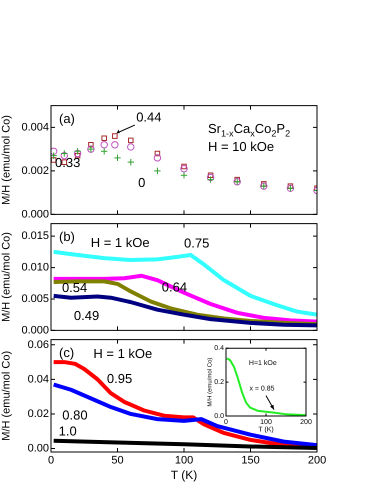 This screenshot has height=484, width=374. Describe the element at coordinates (75, 287) in the screenshot. I see `series-label: 0.54` at that location.